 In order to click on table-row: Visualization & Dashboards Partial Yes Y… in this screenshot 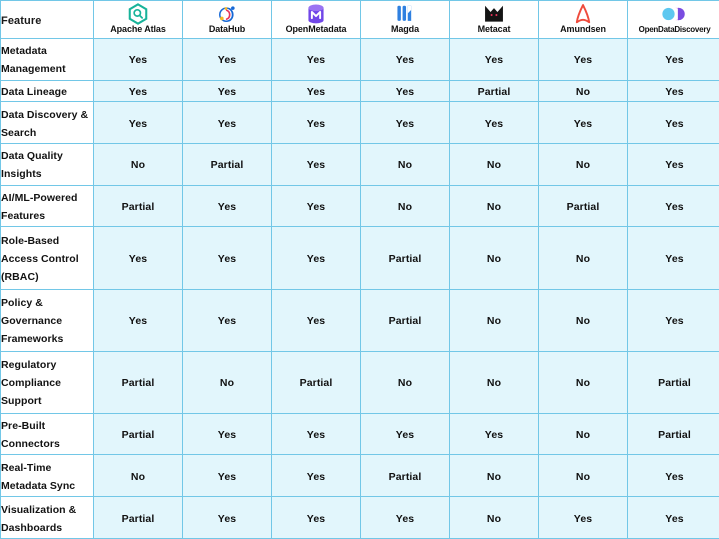, I will do `click(359, 517)`.